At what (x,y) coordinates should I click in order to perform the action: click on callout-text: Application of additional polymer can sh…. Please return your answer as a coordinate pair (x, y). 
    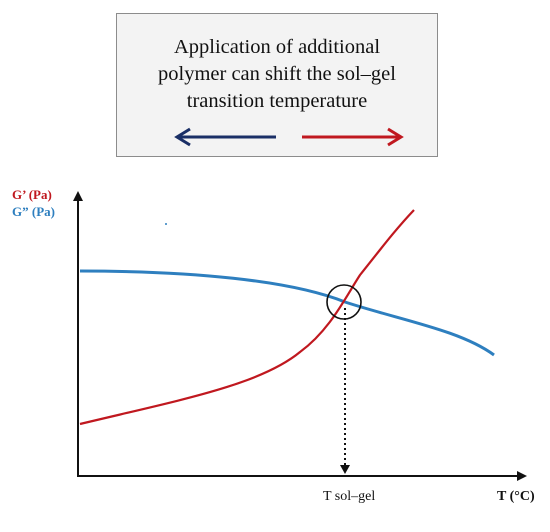
    Looking at the image, I should click on (277, 74).